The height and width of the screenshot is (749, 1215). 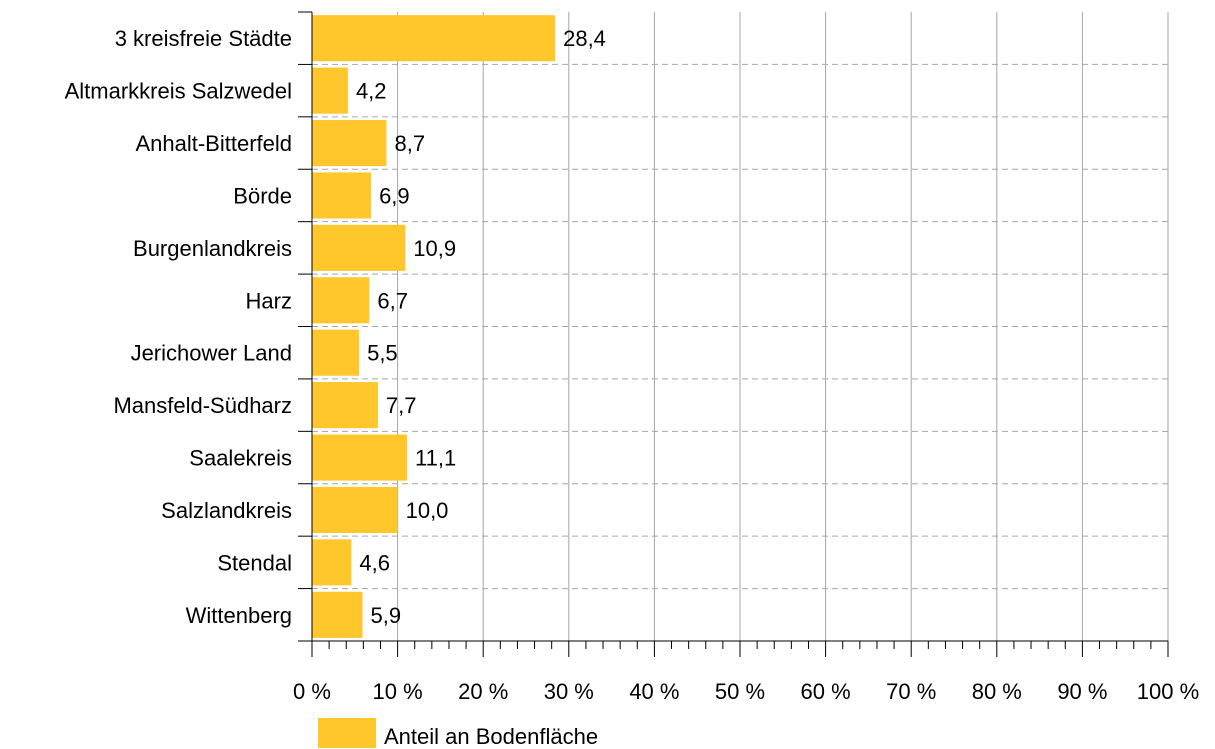 I want to click on legend-label: Anteil an Bodenfläche, so click(x=491, y=736).